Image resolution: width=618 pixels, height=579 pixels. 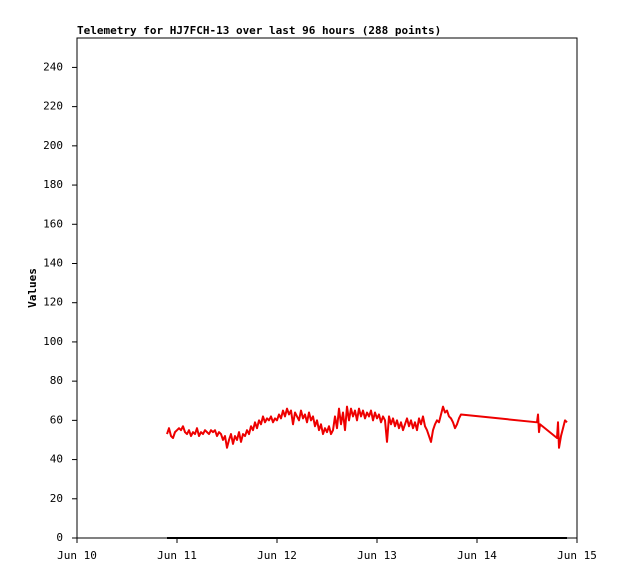 What do you see at coordinates (53, 223) in the screenshot?
I see `y-tick-label: 160` at bounding box center [53, 223].